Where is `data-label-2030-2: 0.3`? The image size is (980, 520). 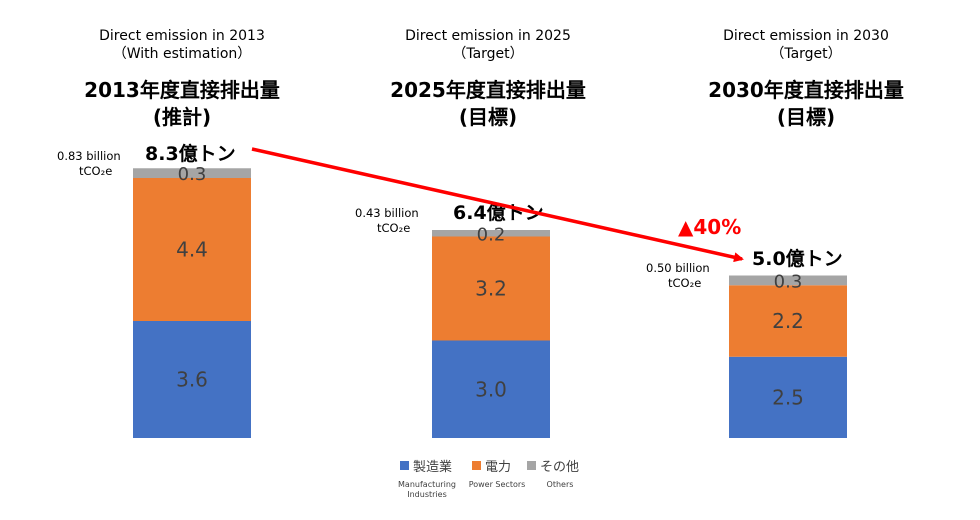 data-label-2030-2: 0.3 is located at coordinates (788, 281).